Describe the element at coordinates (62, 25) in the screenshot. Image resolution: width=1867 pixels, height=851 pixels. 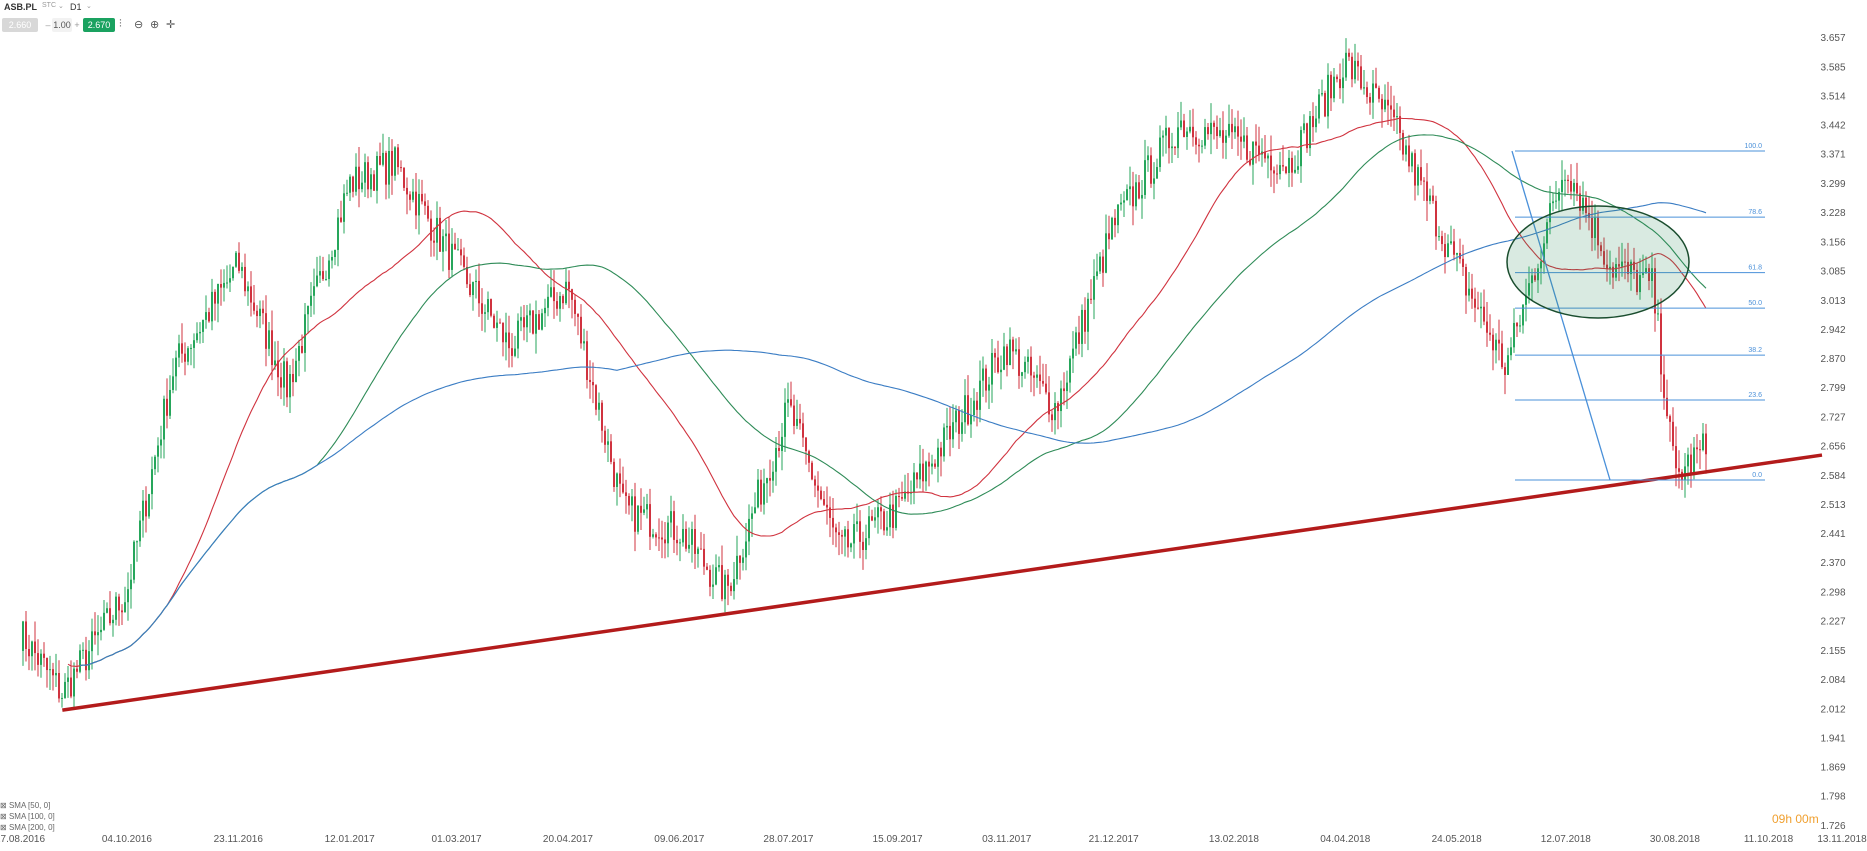
I see `volume-field: 1.00` at that location.